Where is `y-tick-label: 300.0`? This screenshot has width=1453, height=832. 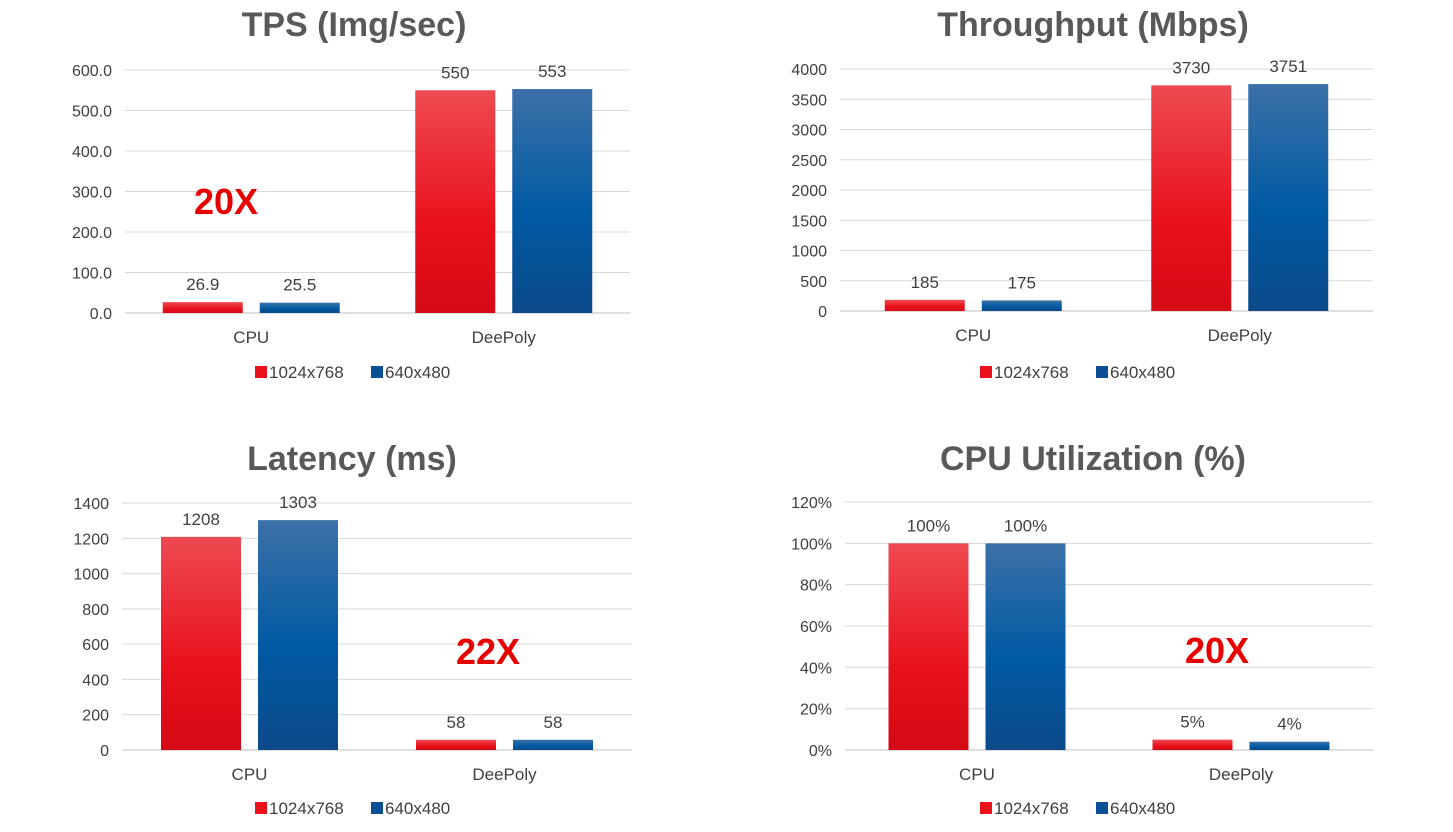 y-tick-label: 300.0 is located at coordinates (92, 193).